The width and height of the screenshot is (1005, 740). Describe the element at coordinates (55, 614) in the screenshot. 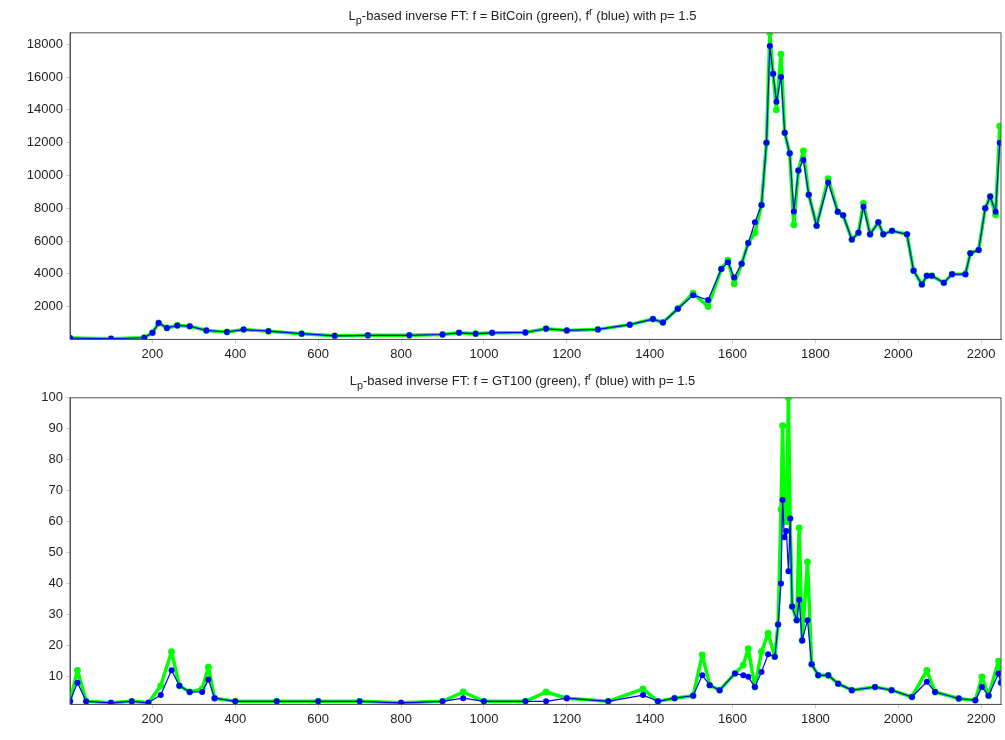

I see `y-tick-label: 30` at that location.